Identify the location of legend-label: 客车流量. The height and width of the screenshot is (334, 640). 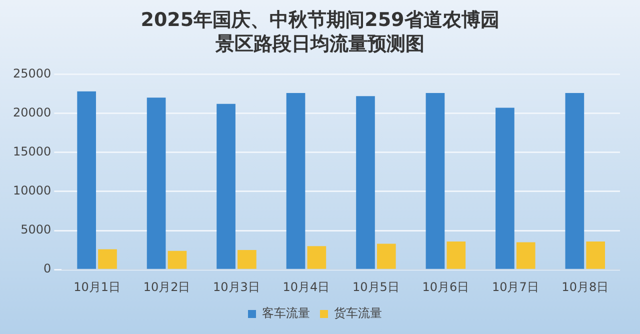
(286, 313).